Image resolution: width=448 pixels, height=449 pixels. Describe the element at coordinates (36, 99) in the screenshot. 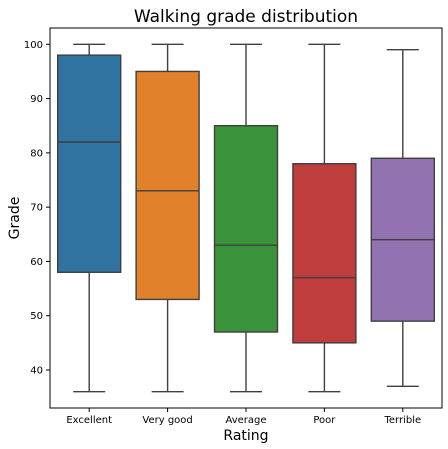

I see `y-tick-label: 90` at that location.